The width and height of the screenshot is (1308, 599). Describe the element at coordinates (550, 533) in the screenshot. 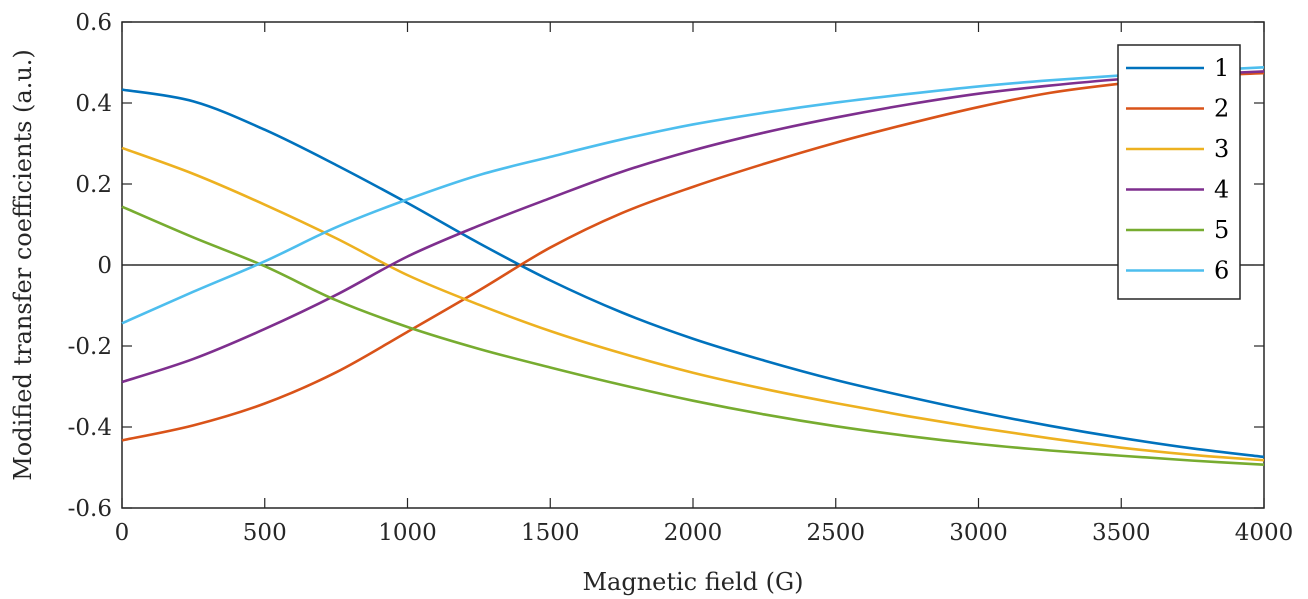

I see `x-tick-label-3: 1500` at that location.